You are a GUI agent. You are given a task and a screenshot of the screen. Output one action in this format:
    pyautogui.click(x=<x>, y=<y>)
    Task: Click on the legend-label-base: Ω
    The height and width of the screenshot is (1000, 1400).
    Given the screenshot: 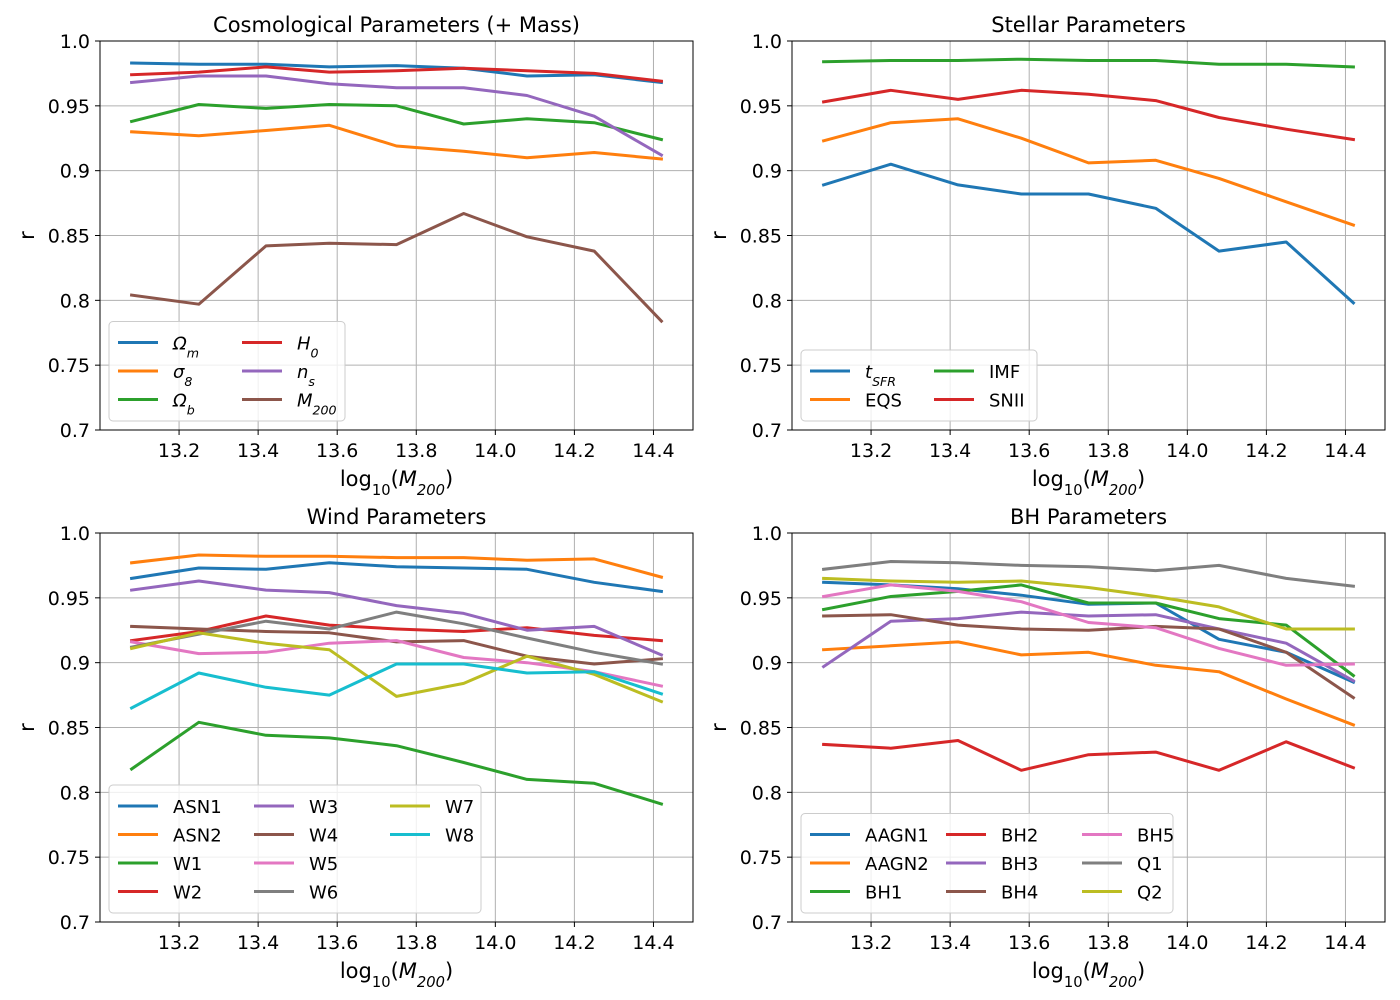 What is the action you would take?
    pyautogui.click(x=179, y=344)
    